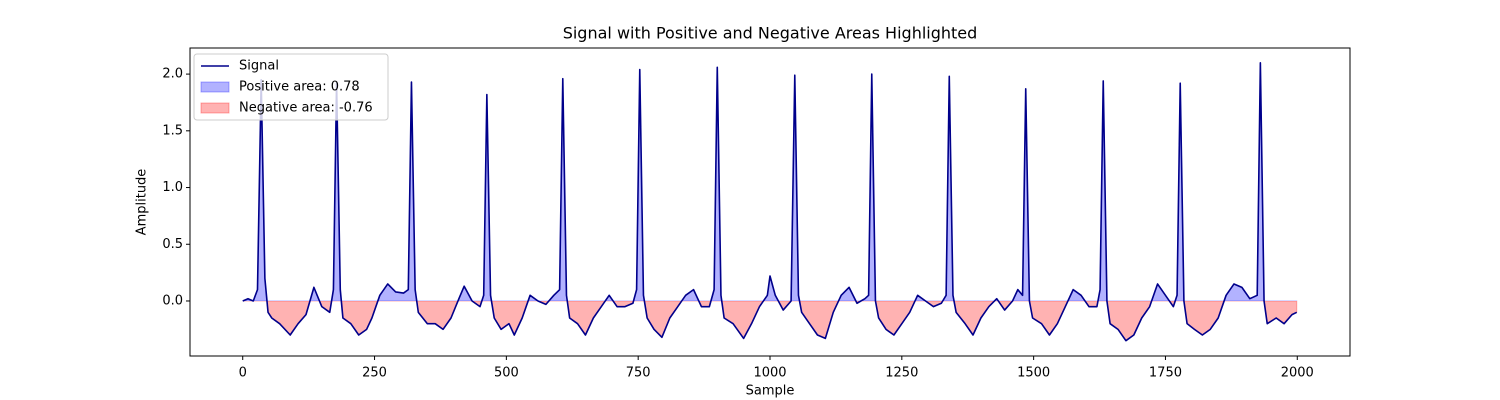 Image resolution: width=1500 pixels, height=400 pixels. I want to click on x-tick-label: 1750, so click(1165, 373).